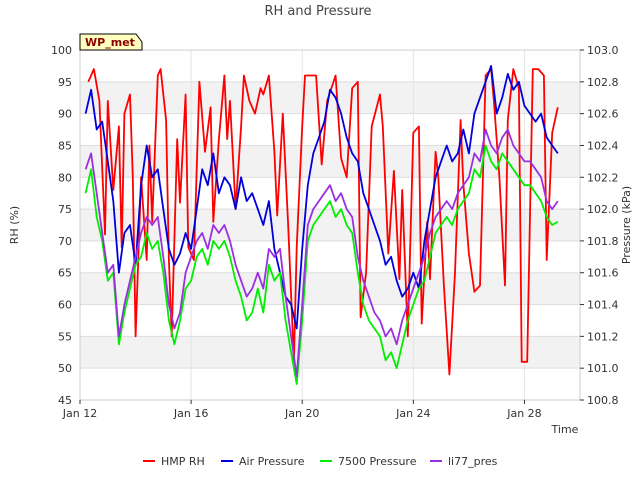 The height and width of the screenshot is (484, 640). Describe the element at coordinates (65, 305) in the screenshot. I see `y-tick-left: 60` at that location.